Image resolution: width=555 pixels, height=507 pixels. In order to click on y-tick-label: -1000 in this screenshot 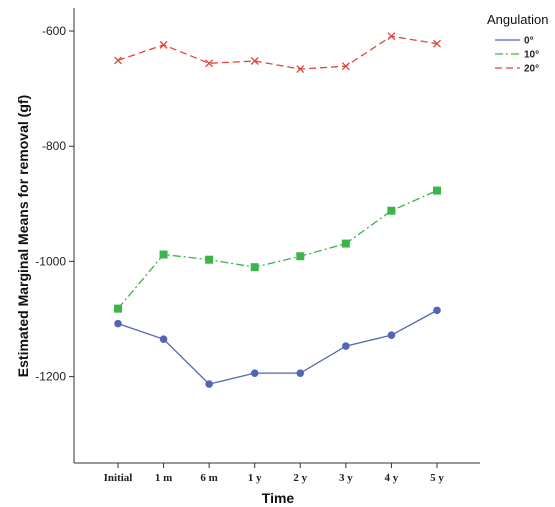, I will do `click(50, 261)`.